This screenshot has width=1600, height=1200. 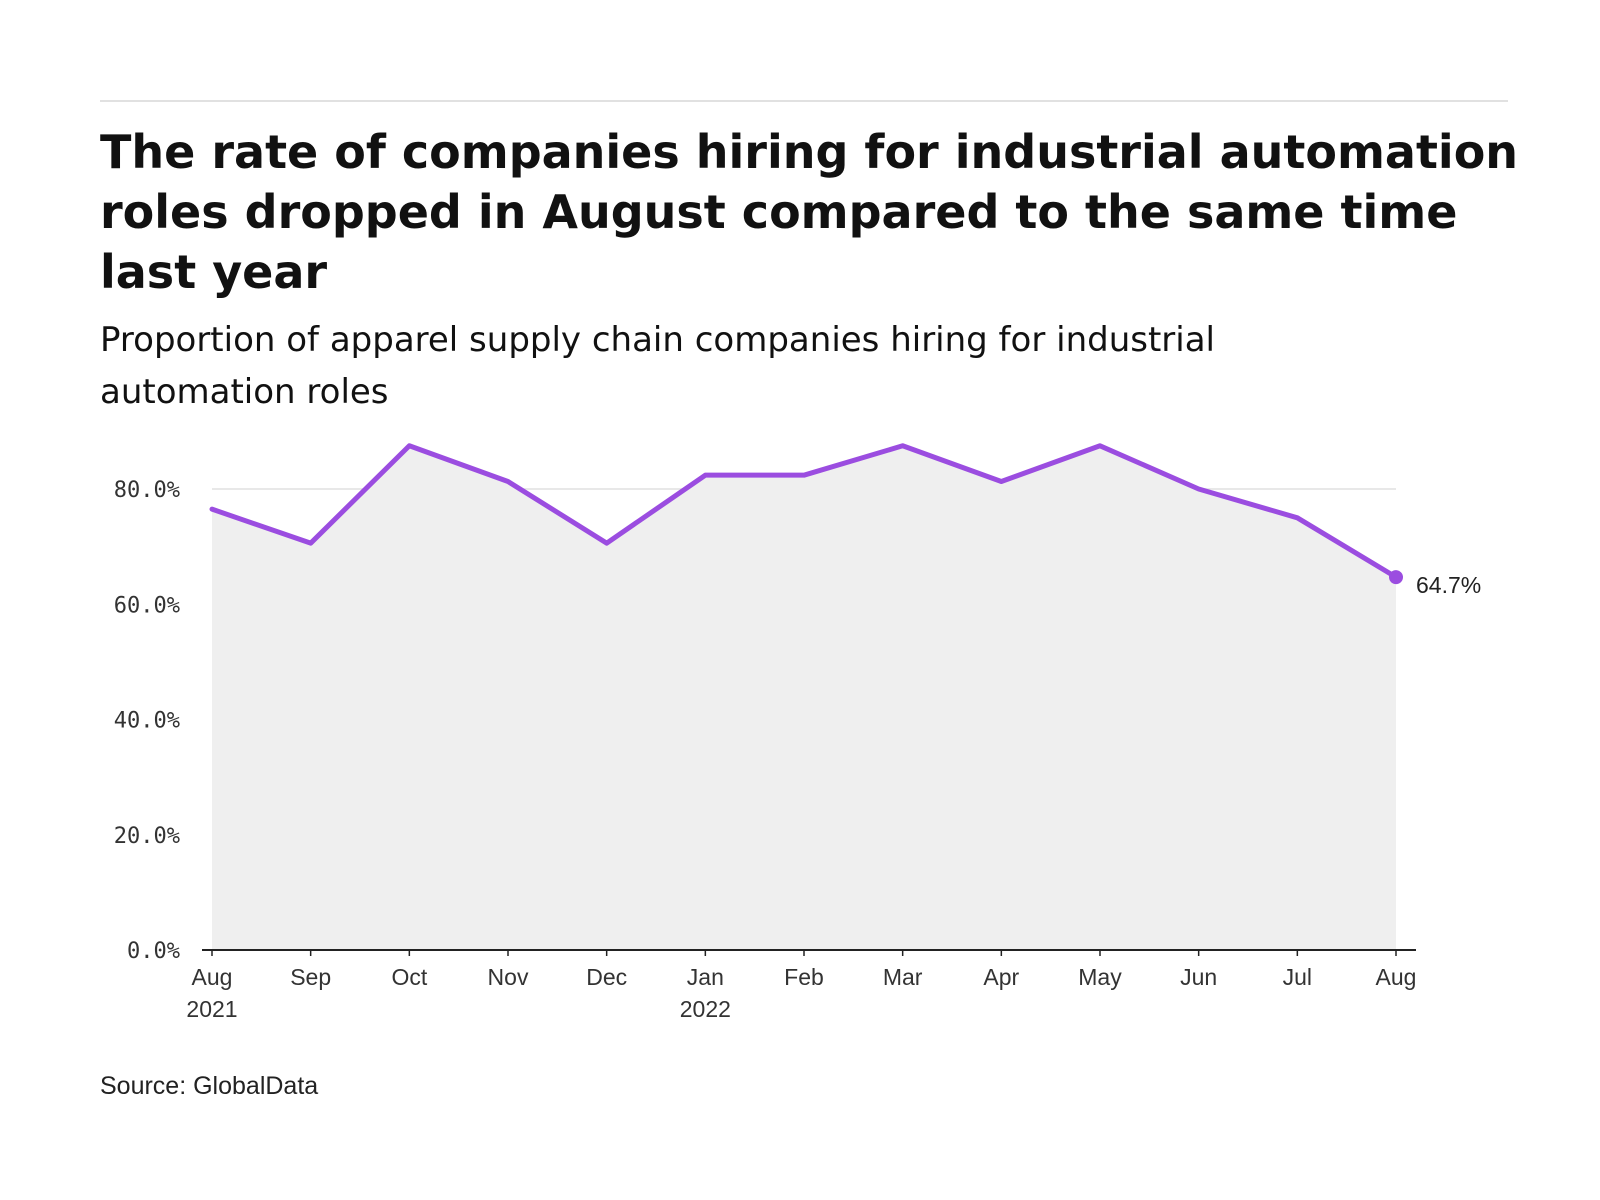 I want to click on x-tick-label-month: Sep, so click(x=310, y=977).